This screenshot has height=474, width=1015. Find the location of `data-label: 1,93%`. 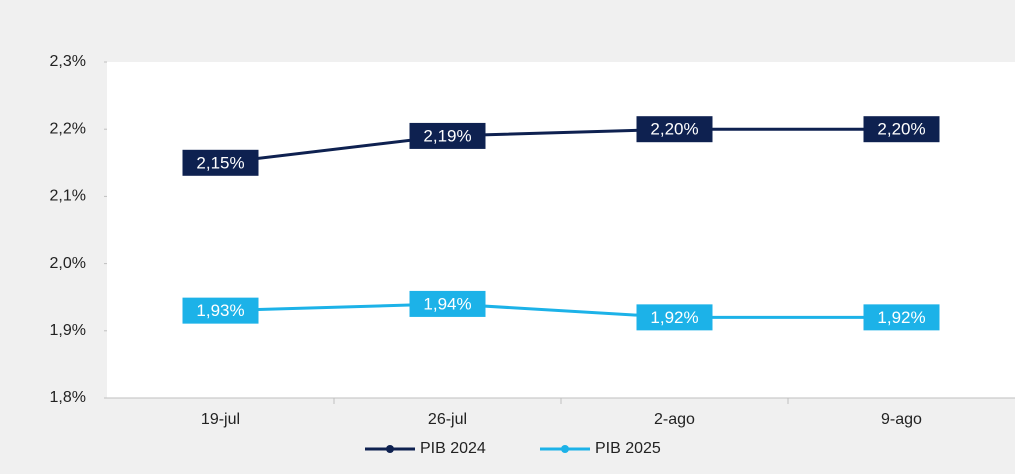

data-label: 1,93% is located at coordinates (220, 310).